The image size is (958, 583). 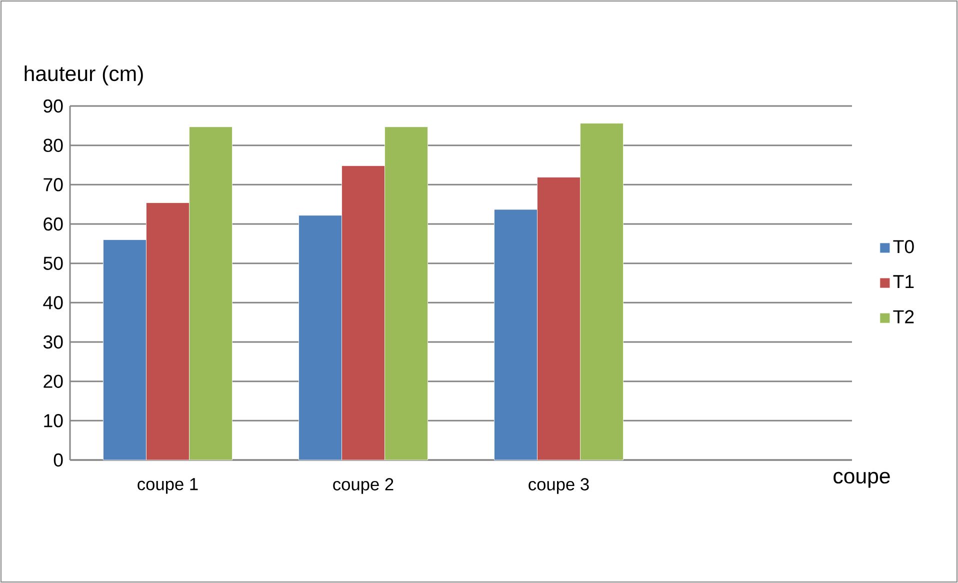 I want to click on legend-label: T2, so click(x=903, y=317).